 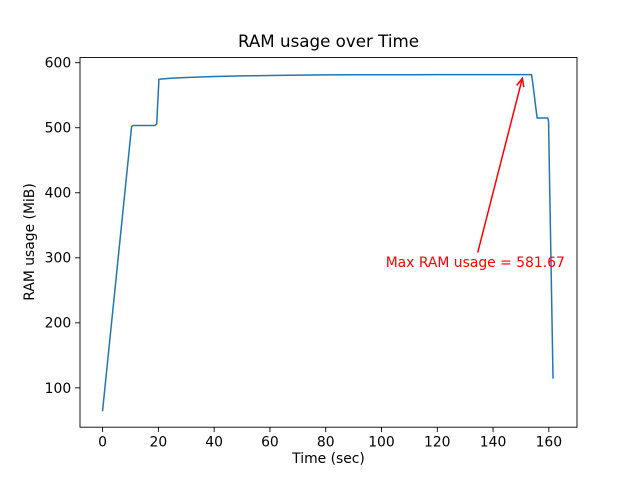 What do you see at coordinates (328, 459) in the screenshot?
I see `x-axis-label: Time (sec)` at bounding box center [328, 459].